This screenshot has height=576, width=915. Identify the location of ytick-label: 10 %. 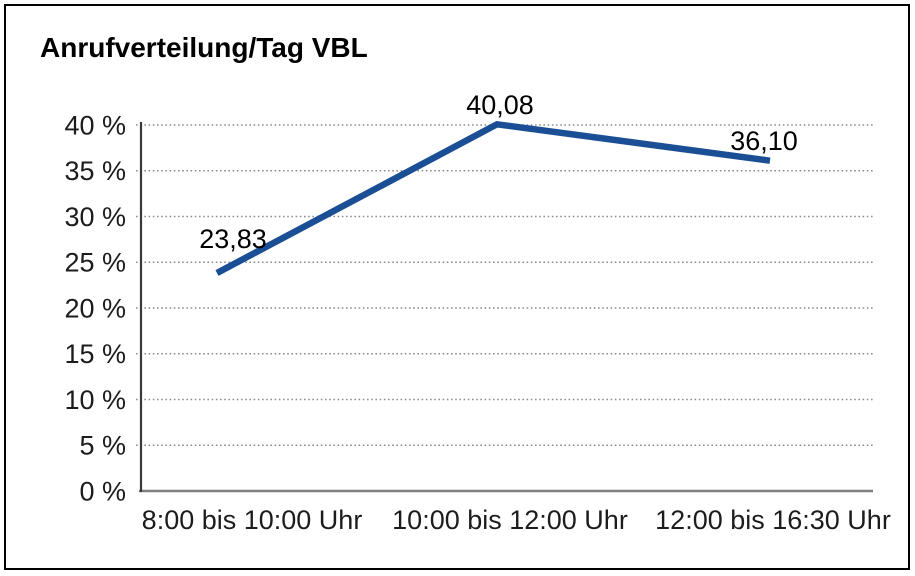
(95, 400).